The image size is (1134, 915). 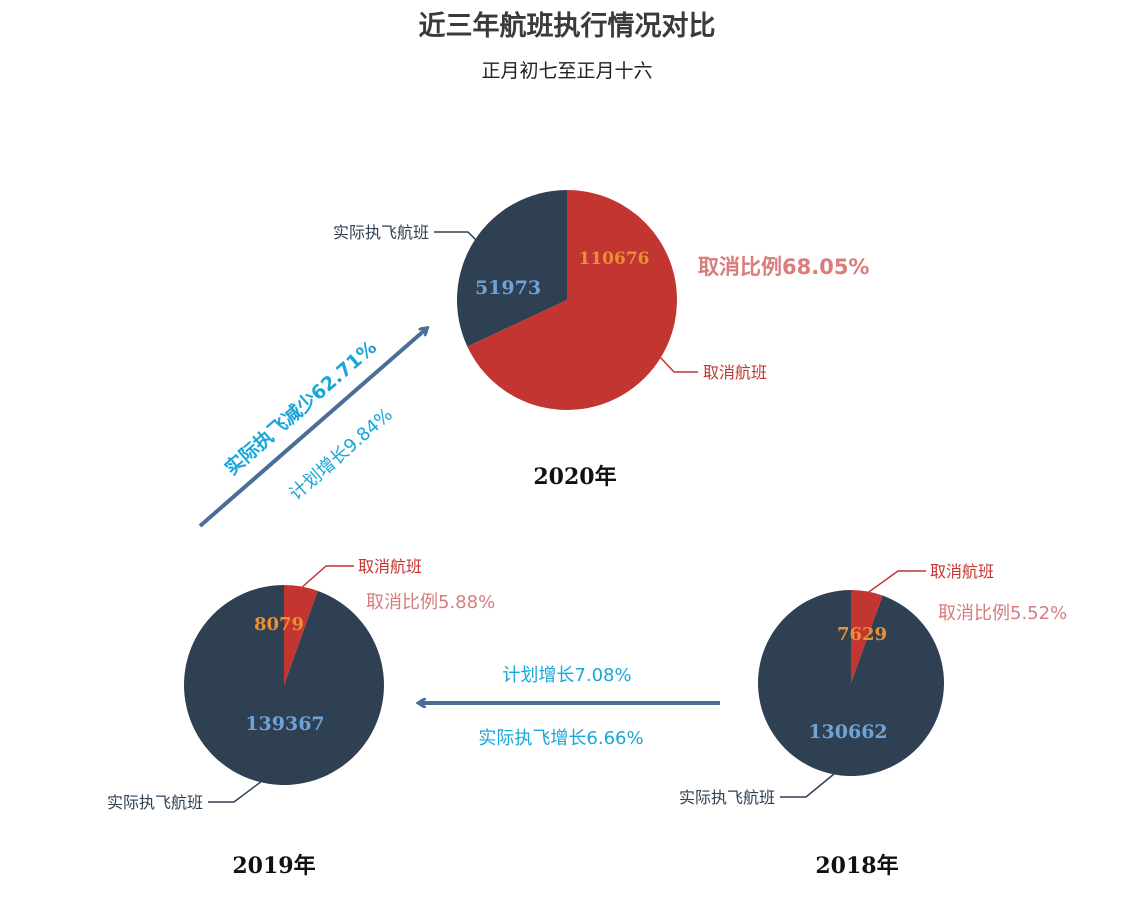 What do you see at coordinates (735, 372) in the screenshot?
I see `pie-2020-label-cancelled: 取消航班` at bounding box center [735, 372].